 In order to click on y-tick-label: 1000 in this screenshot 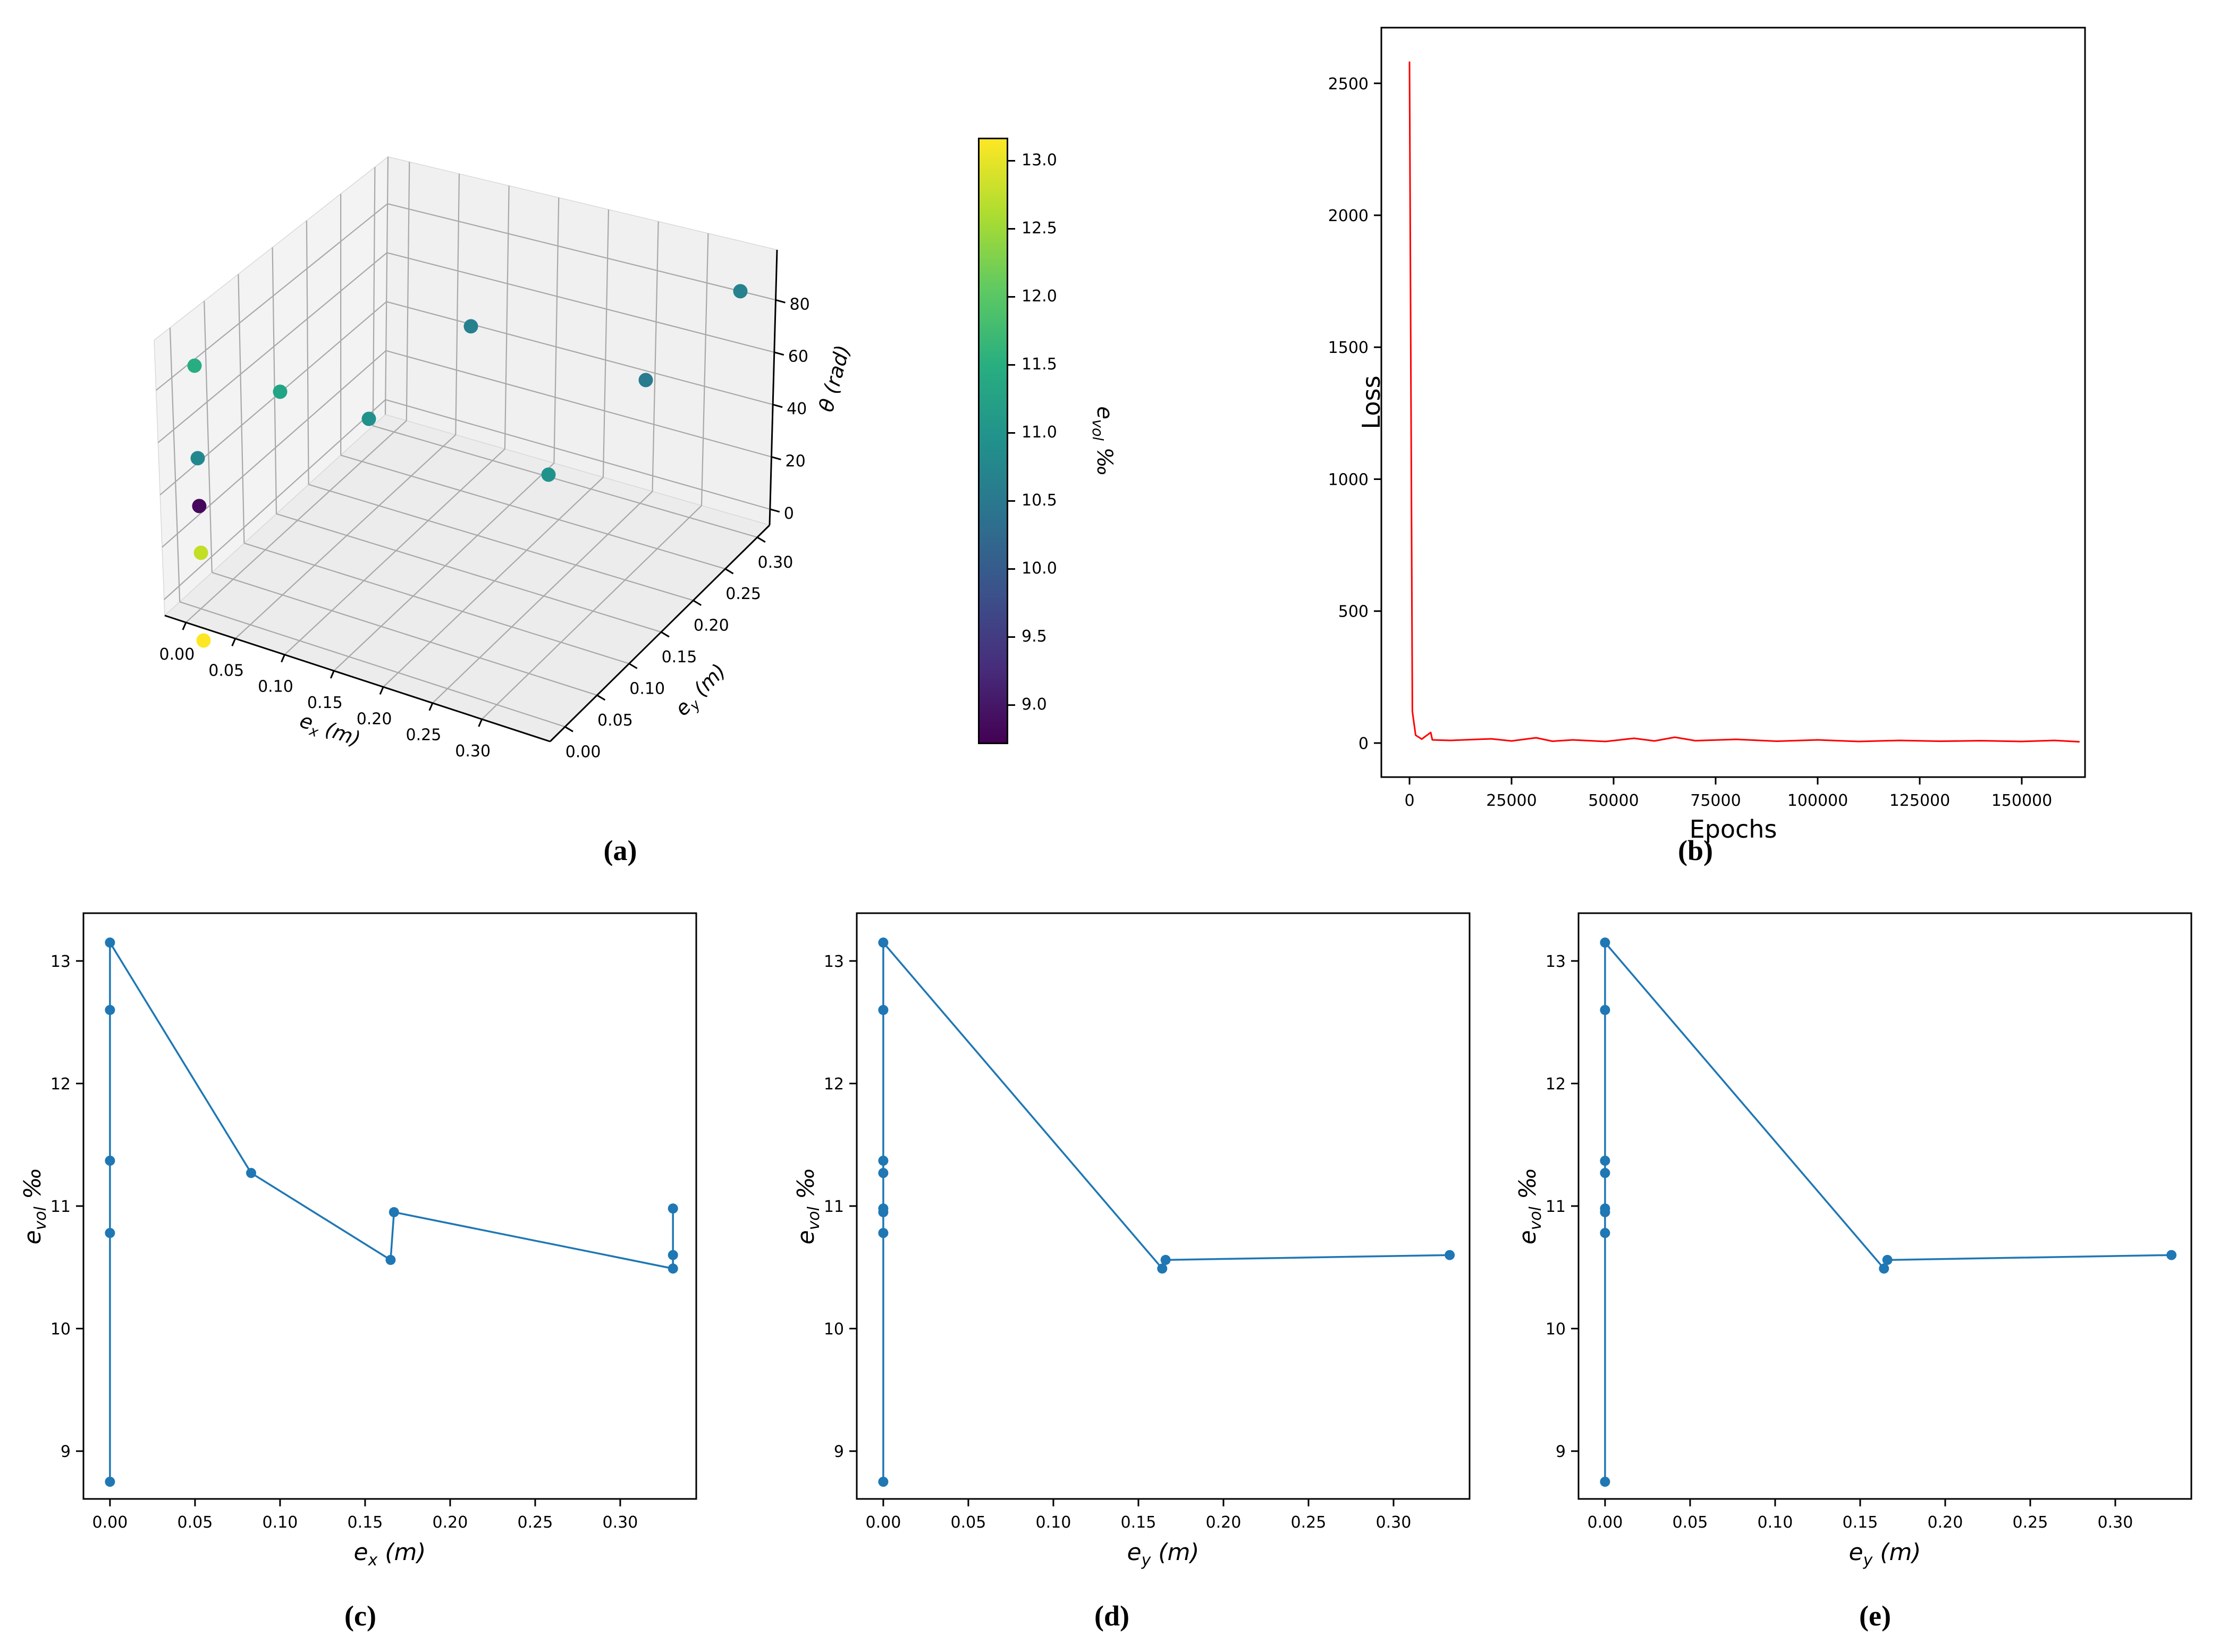, I will do `click(1348, 479)`.